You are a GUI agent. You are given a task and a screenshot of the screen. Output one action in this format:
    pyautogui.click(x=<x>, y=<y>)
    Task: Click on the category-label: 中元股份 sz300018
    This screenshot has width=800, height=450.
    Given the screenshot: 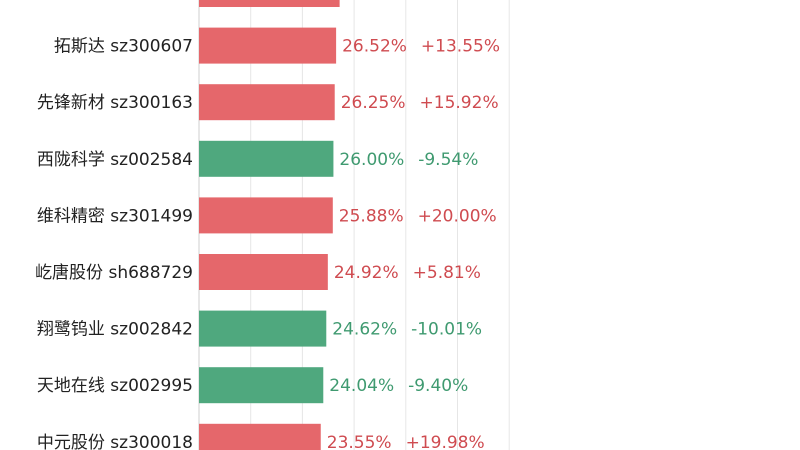 What is the action you would take?
    pyautogui.click(x=115, y=441)
    